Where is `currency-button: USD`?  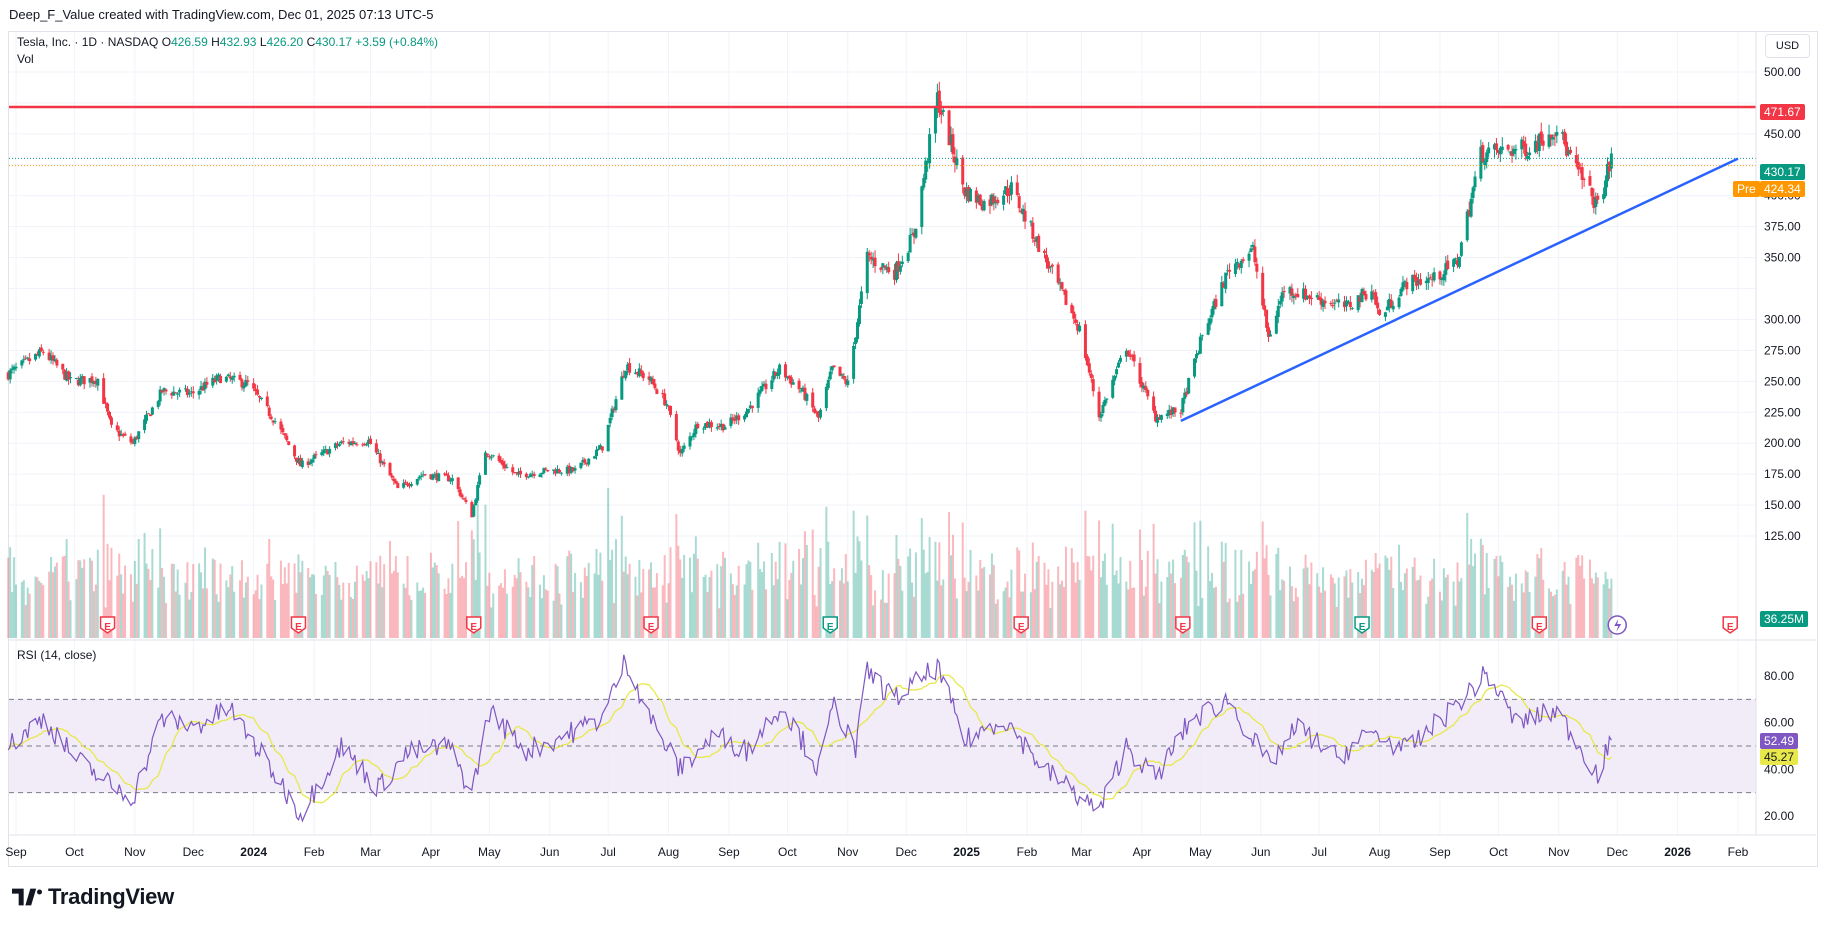
currency-button: USD is located at coordinates (1787, 46).